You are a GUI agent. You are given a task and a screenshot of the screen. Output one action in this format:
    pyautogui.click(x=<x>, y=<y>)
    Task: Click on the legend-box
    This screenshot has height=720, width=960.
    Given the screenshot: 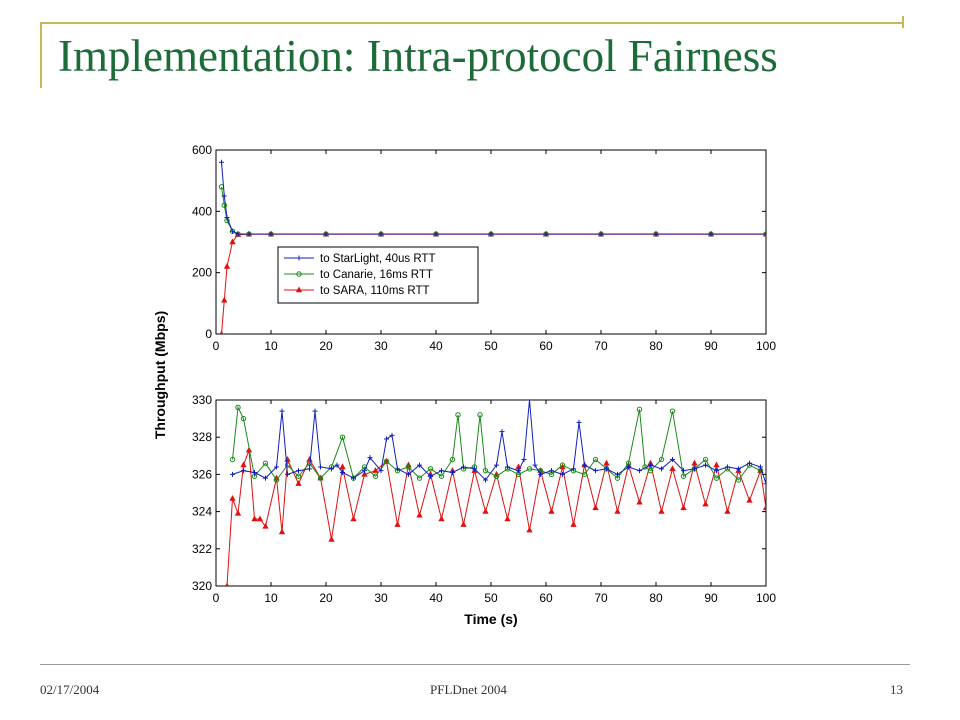 What is the action you would take?
    pyautogui.click(x=378, y=275)
    